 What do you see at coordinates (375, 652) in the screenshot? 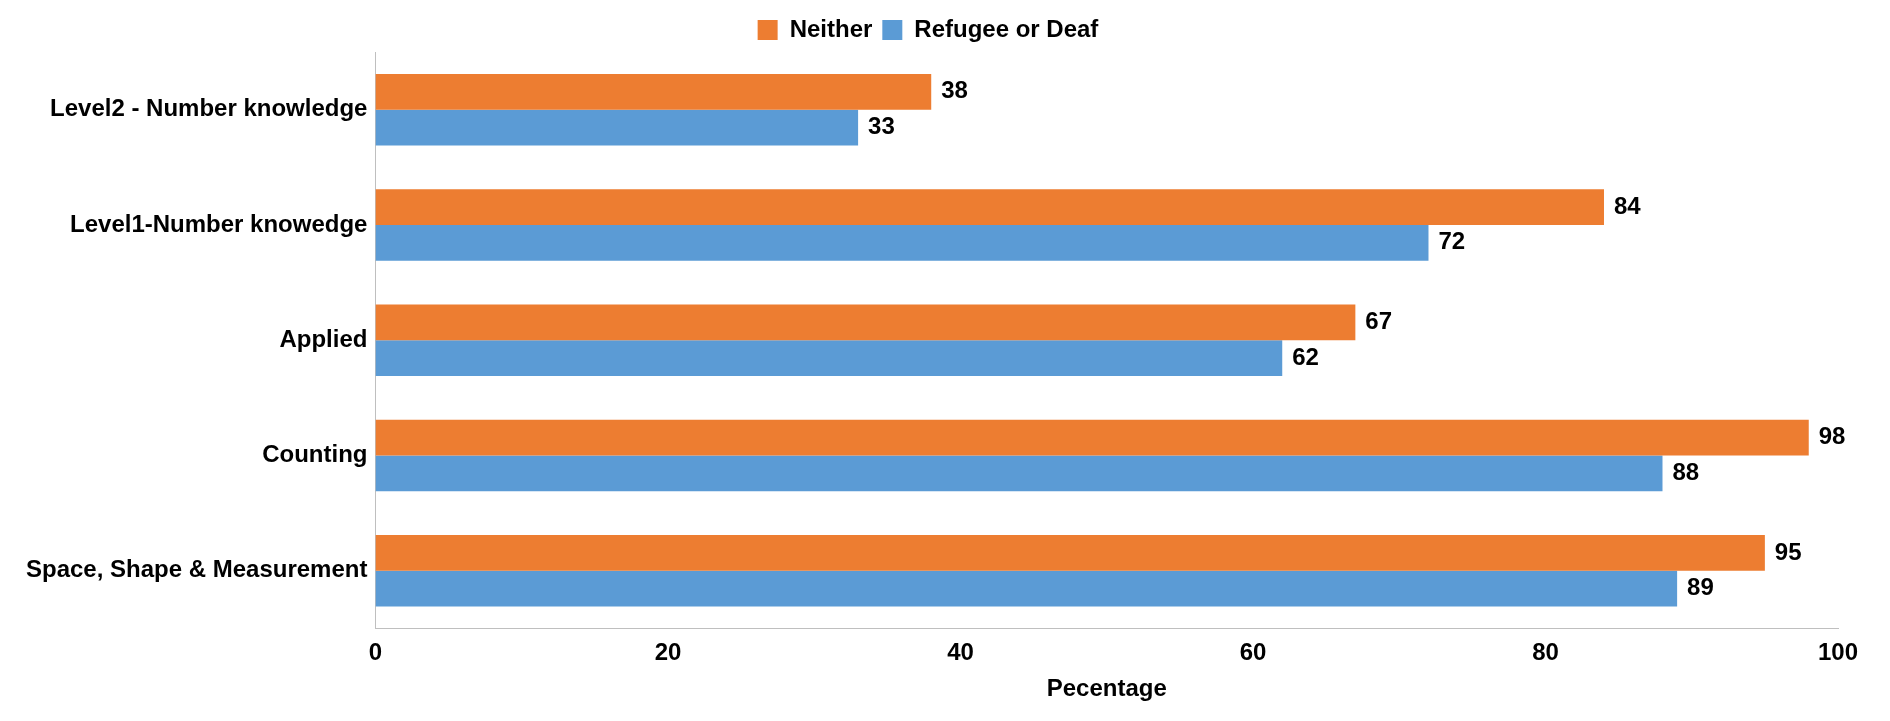
I see `x-tick-label: 0` at bounding box center [375, 652].